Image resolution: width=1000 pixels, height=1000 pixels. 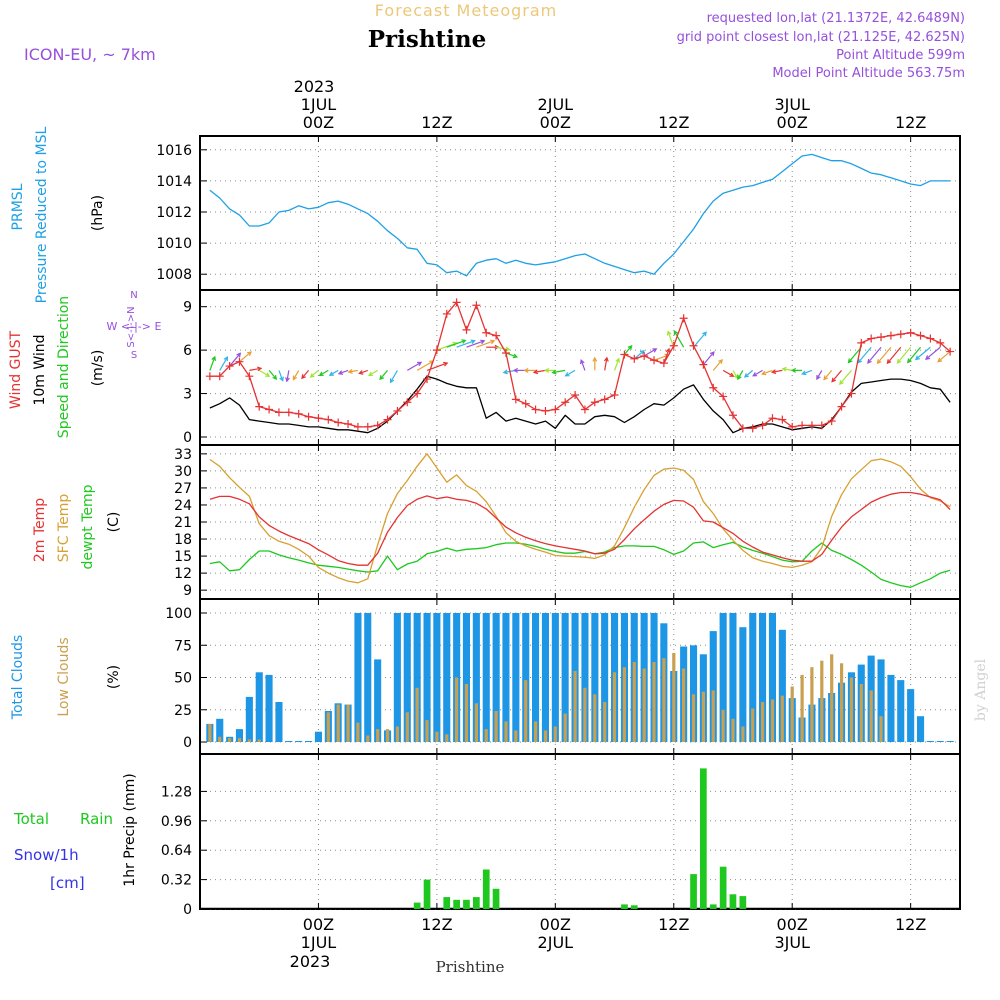 What do you see at coordinates (792, 942) in the screenshot?
I see `bottom-date-label: 3JUL` at bounding box center [792, 942].